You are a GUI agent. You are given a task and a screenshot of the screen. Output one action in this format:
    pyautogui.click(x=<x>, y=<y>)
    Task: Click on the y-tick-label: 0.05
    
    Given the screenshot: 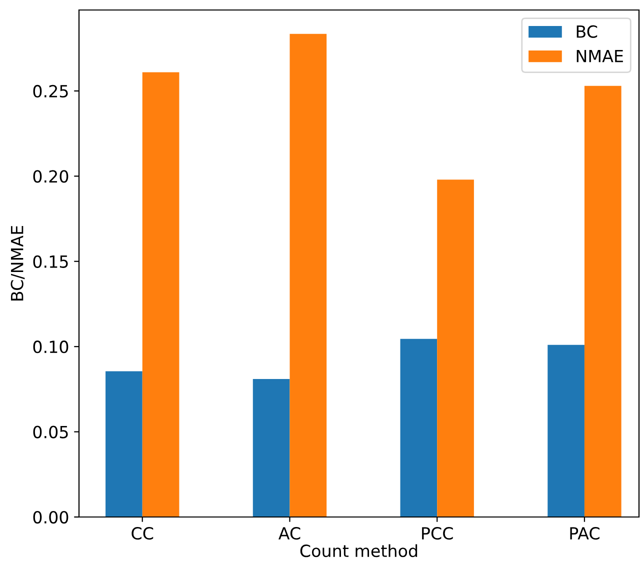 What is the action you would take?
    pyautogui.click(x=50, y=432)
    